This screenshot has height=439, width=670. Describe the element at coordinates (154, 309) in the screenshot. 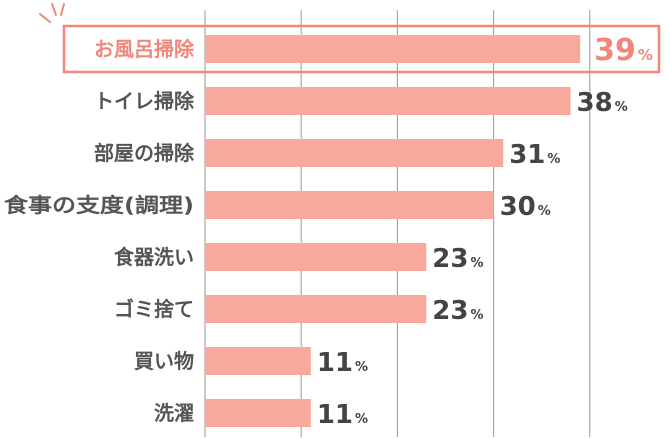

I see `category-label: ゴミ捨て` at that location.